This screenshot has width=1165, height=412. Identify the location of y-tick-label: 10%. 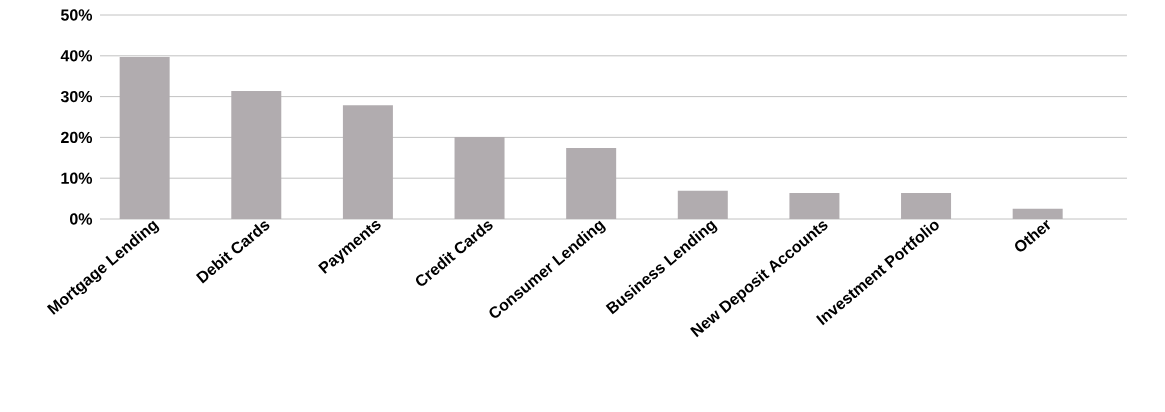
(77, 178).